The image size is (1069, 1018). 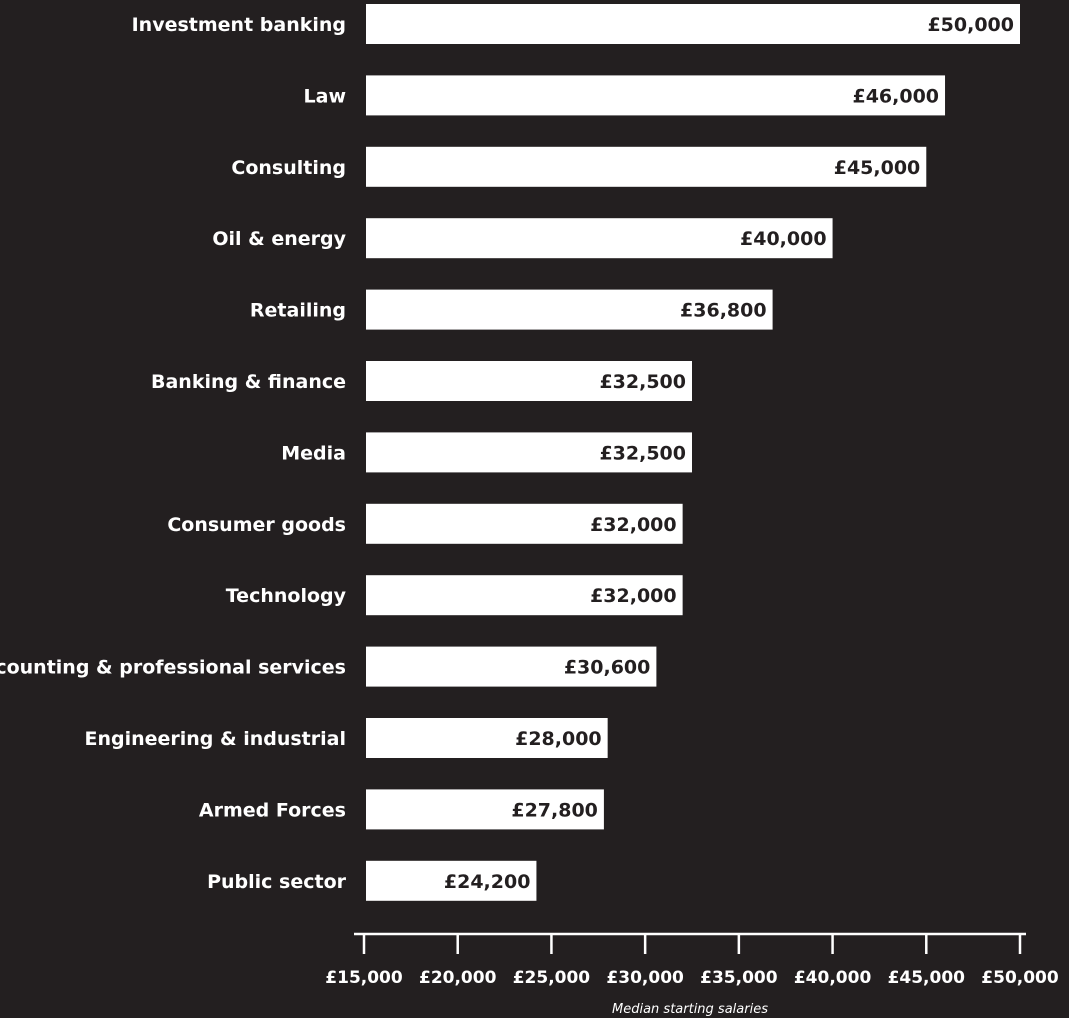 I want to click on value-label: £36,800, so click(x=723, y=311).